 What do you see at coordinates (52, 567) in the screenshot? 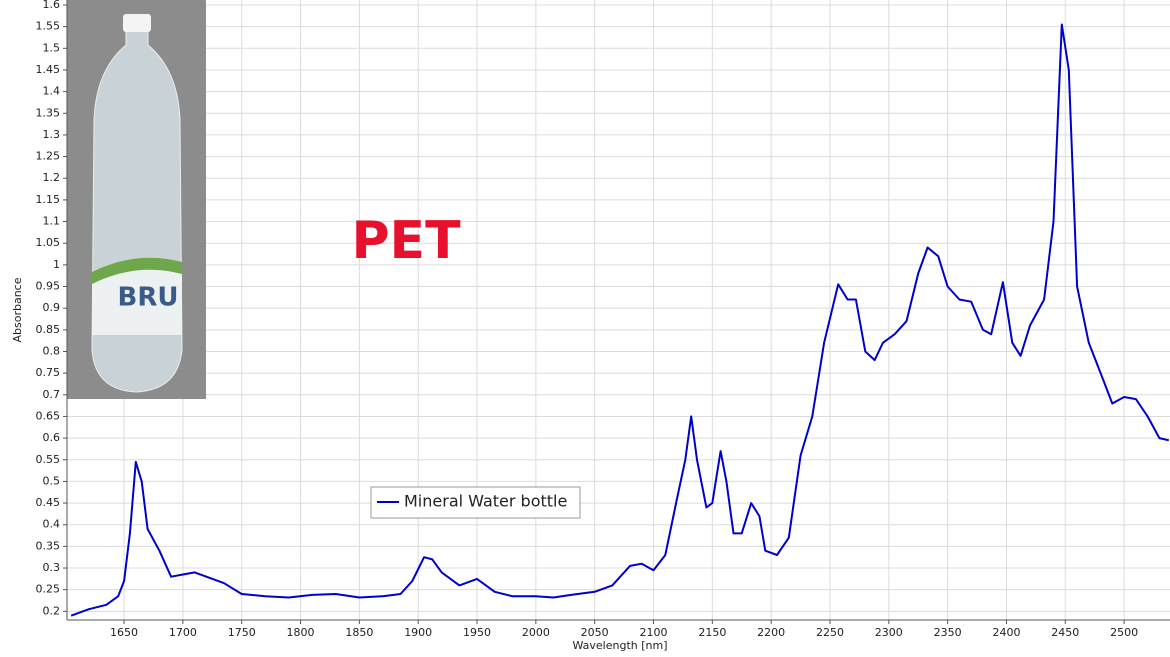
I see `y-tick-label: 0.3` at bounding box center [52, 567].